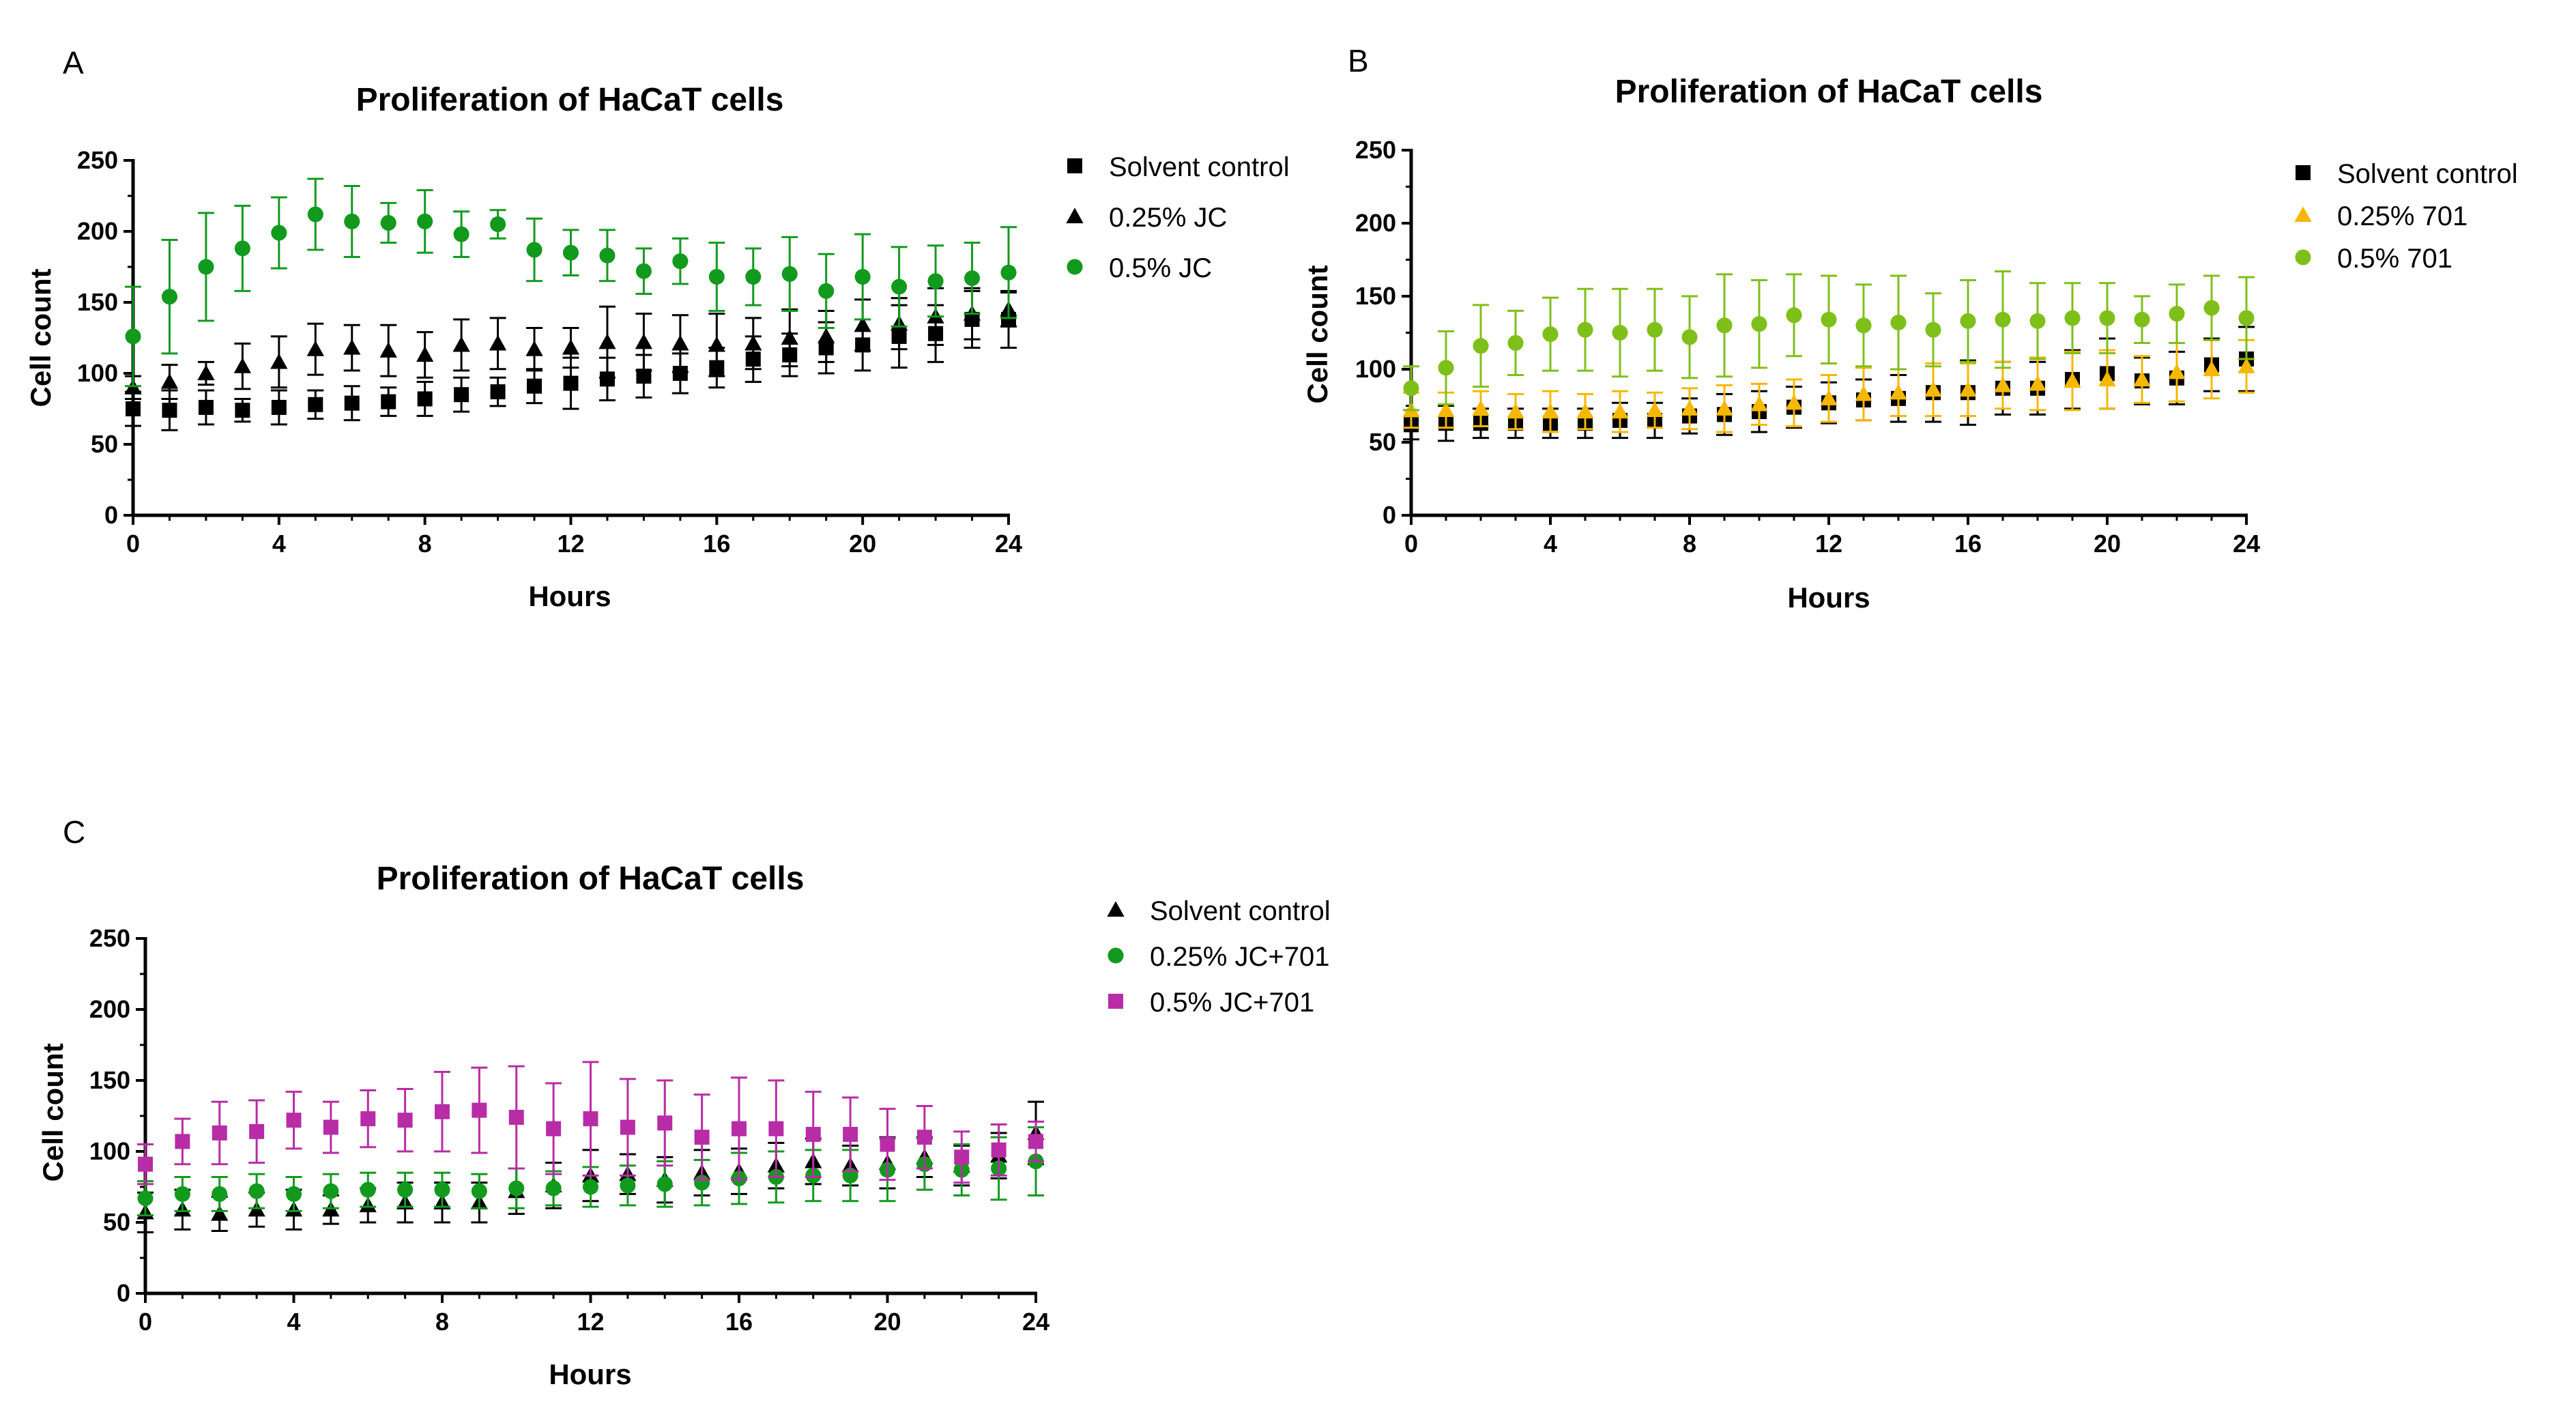  I want to click on legend-label: 0.5% JC, so click(1160, 268).